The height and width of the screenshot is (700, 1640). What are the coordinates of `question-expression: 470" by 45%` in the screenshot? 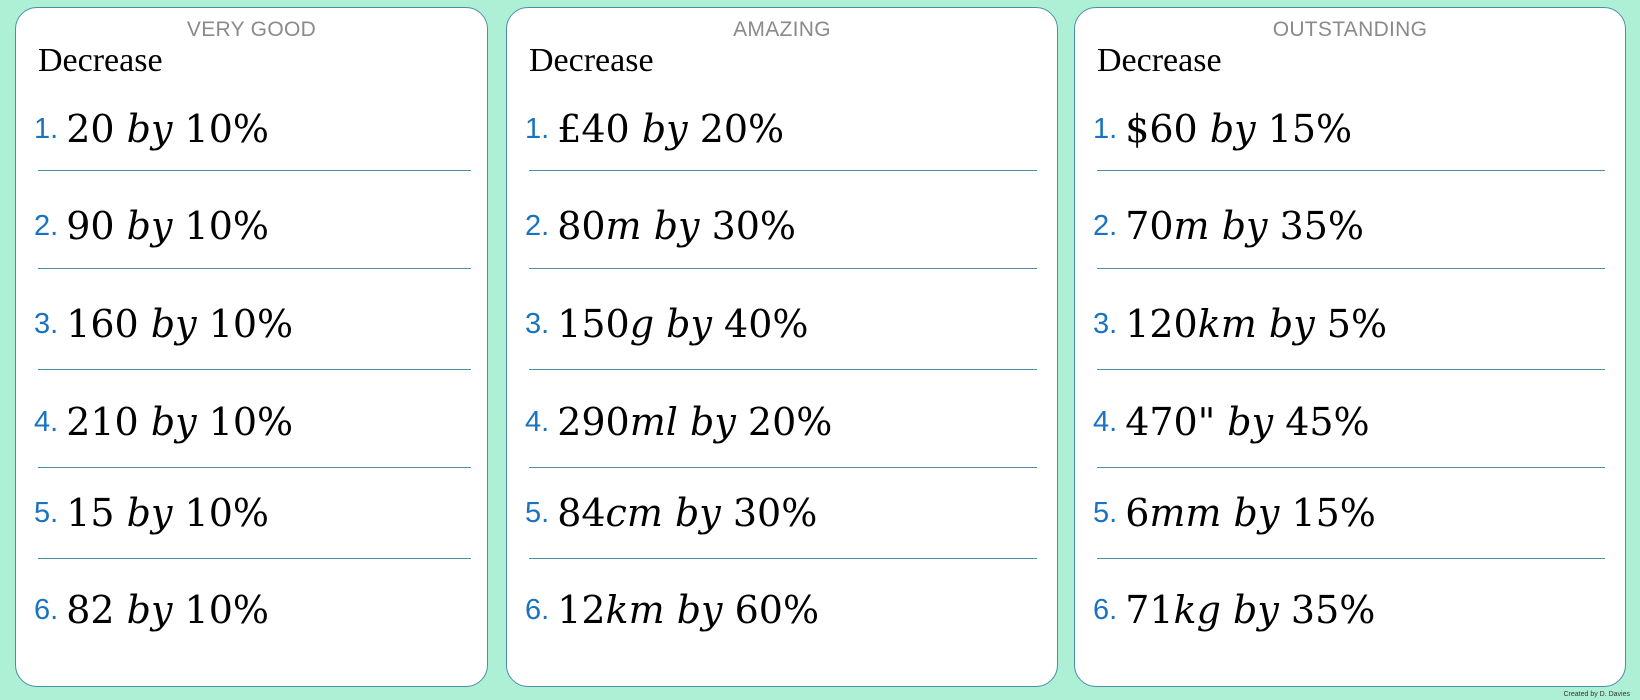 It's located at (1247, 422).